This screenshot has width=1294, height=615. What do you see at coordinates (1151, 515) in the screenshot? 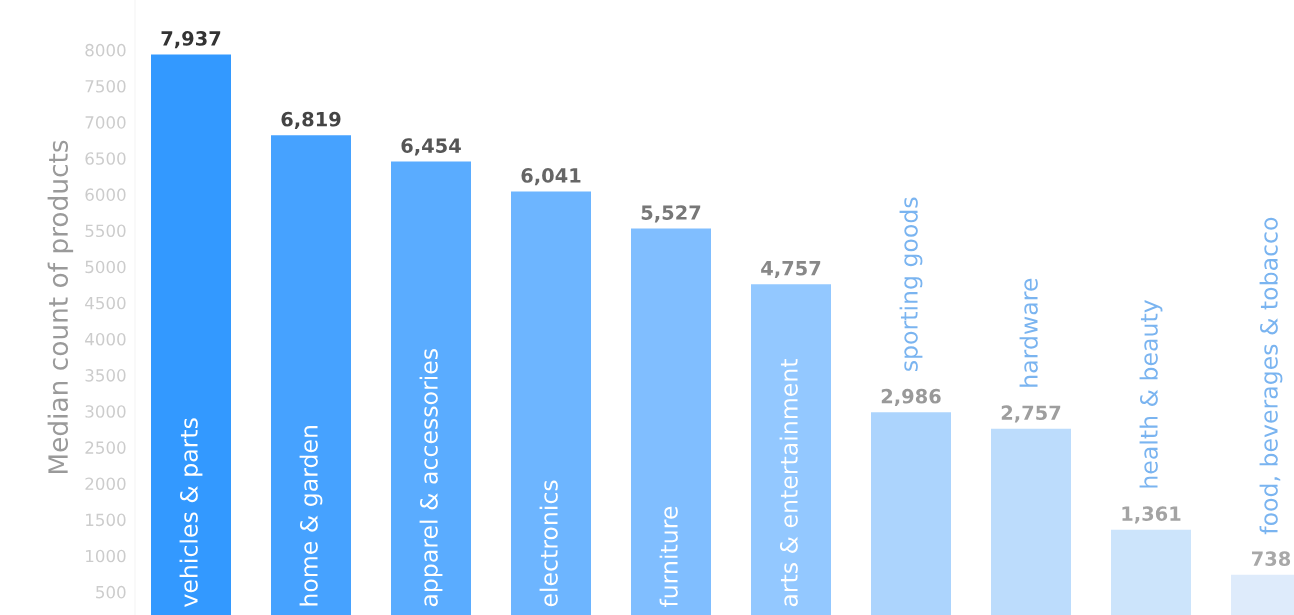
I see `data-label: 1,361` at bounding box center [1151, 515].